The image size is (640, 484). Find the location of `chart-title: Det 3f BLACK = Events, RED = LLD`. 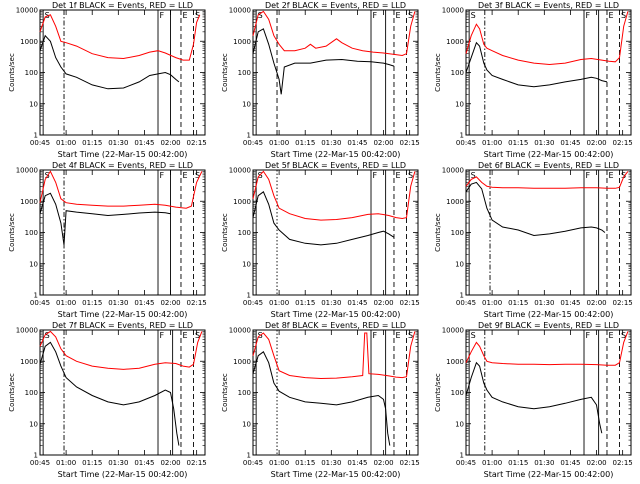

chart-title: Det 3f BLACK = Events, RED = LLD is located at coordinates (548, 5).